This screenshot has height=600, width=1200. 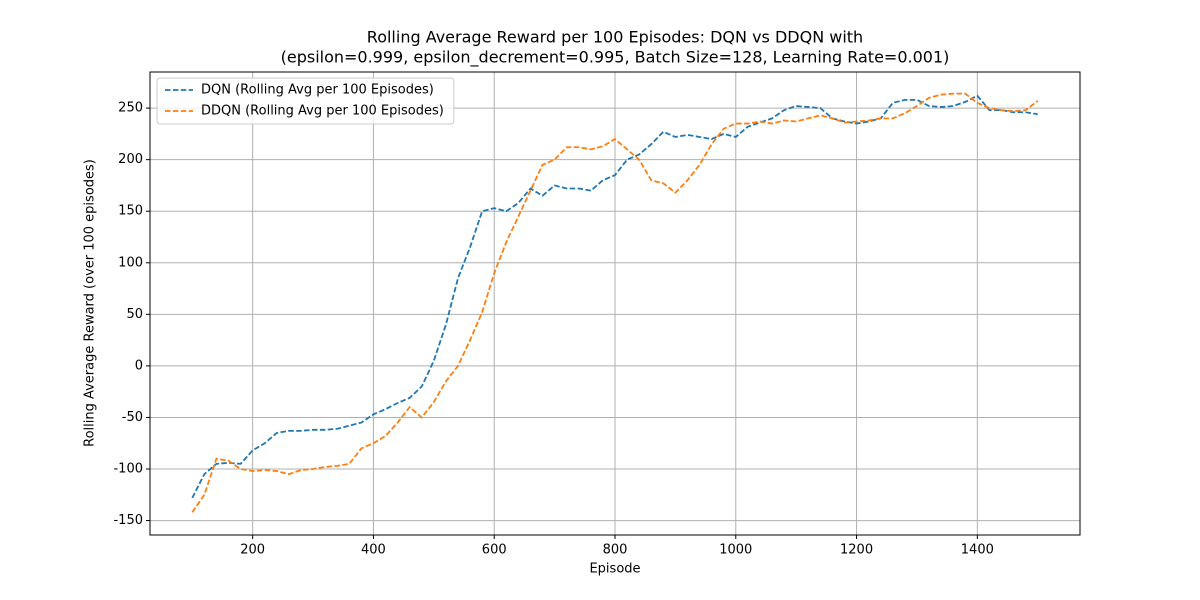 What do you see at coordinates (130, 108) in the screenshot?
I see `y-tick-label: 250` at bounding box center [130, 108].